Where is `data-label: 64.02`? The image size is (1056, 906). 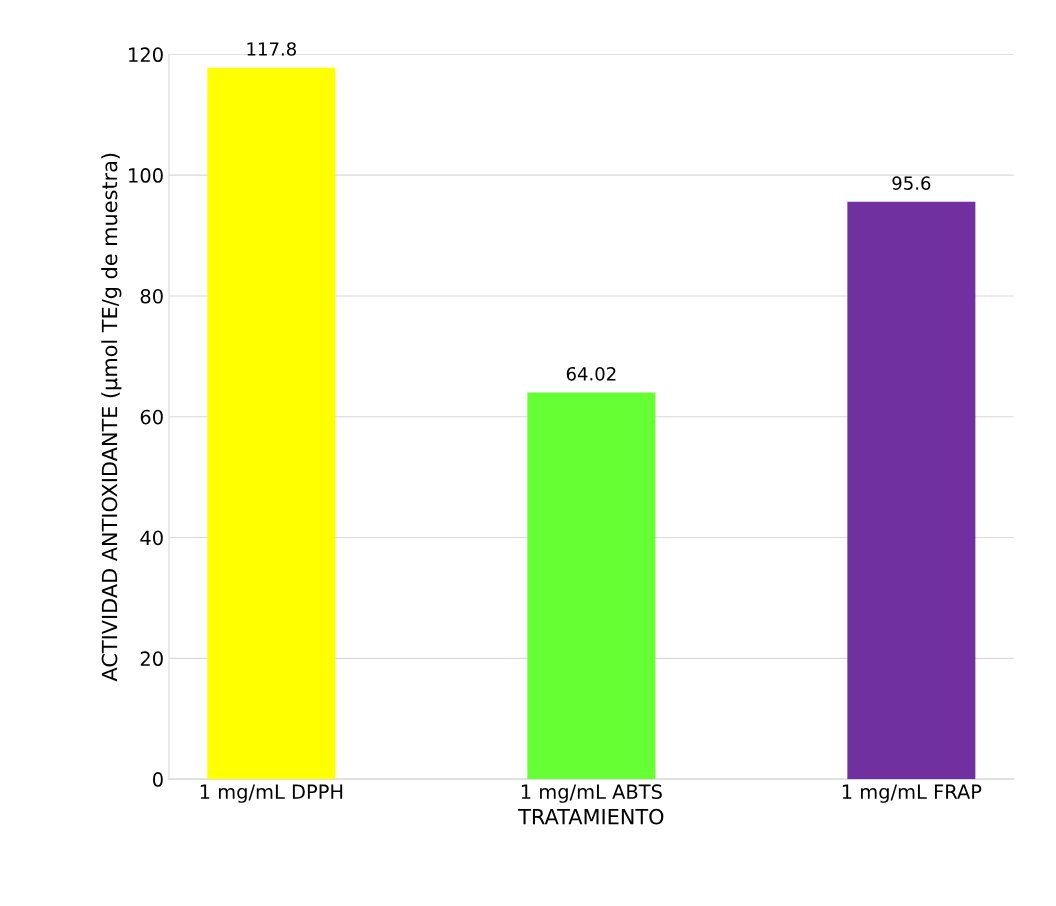 data-label: 64.02 is located at coordinates (591, 373).